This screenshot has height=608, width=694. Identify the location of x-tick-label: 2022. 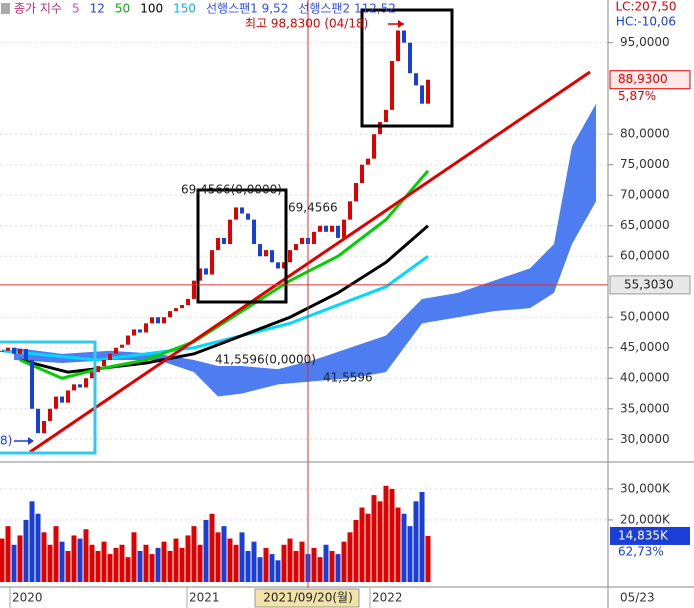
(387, 598).